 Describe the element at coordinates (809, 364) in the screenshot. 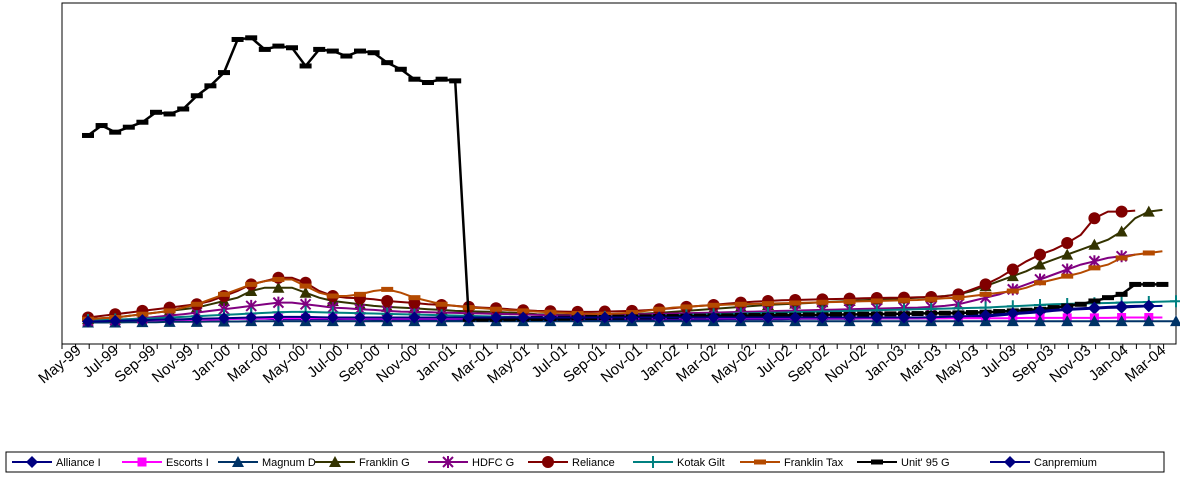

I see `x-tick-label: Sep-02` at that location.